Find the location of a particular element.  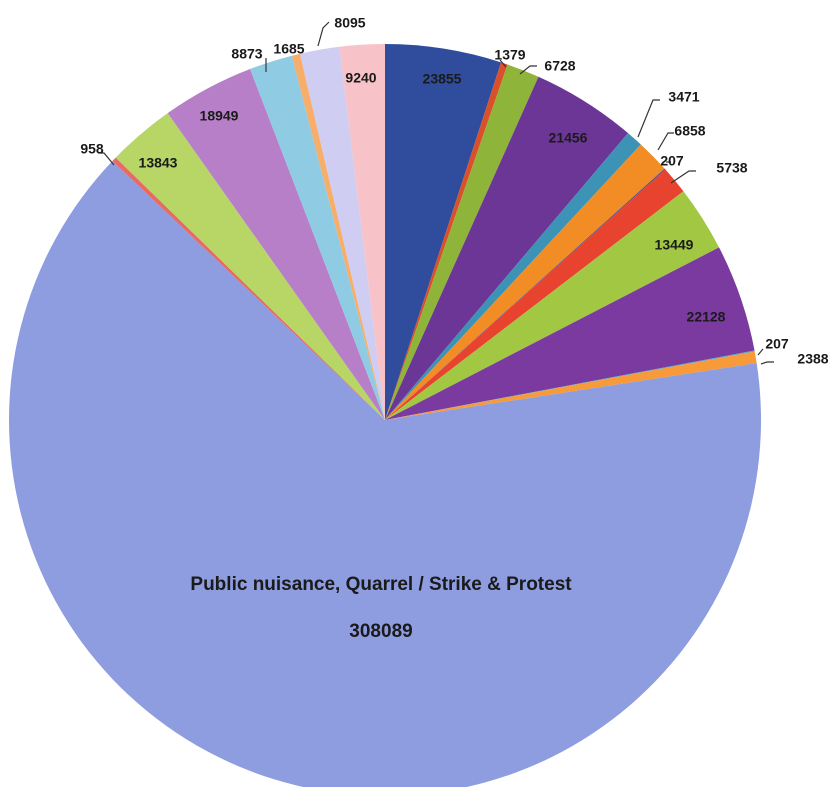

slice-value-label: 3471 is located at coordinates (683, 97).